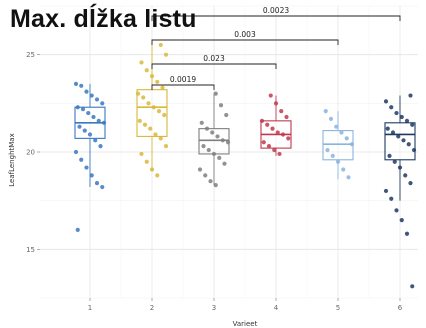  I want to click on x-tick-label: 5, so click(338, 308).